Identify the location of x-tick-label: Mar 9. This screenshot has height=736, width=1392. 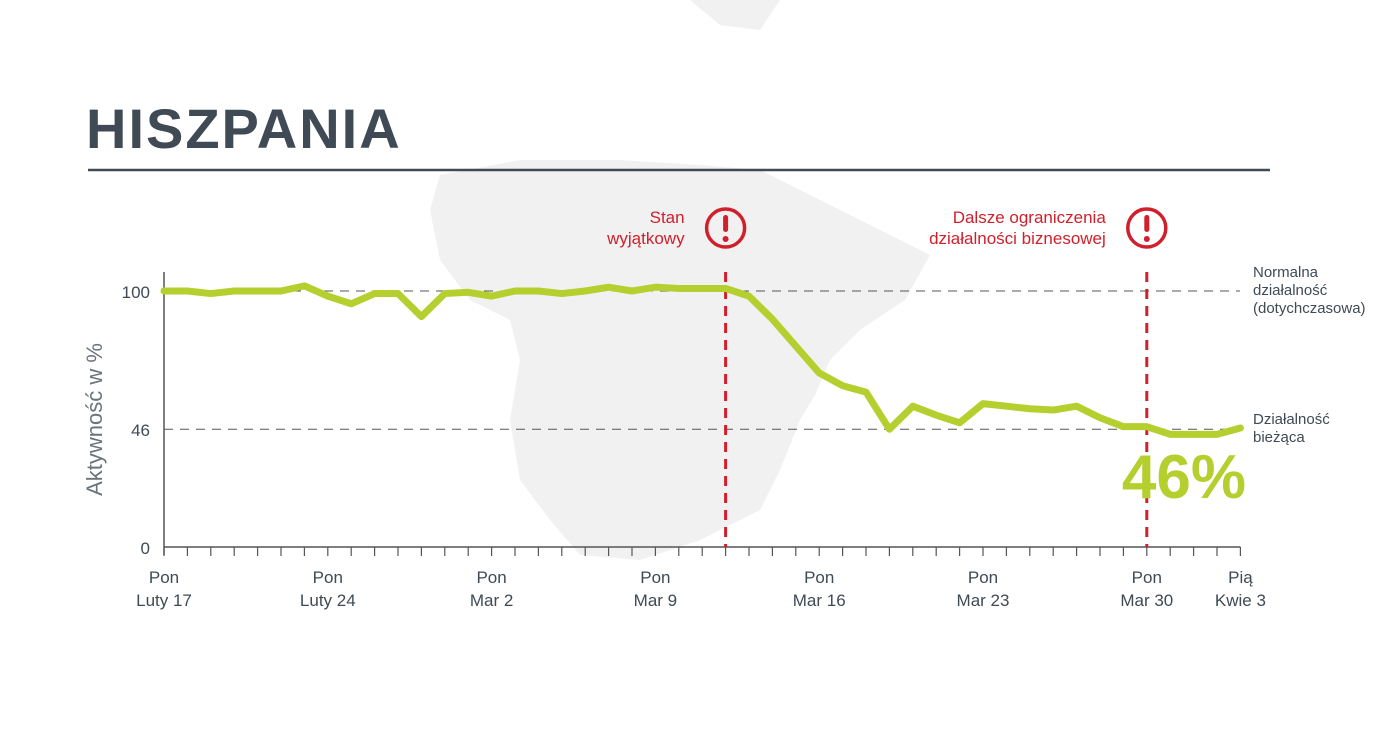
(655, 600).